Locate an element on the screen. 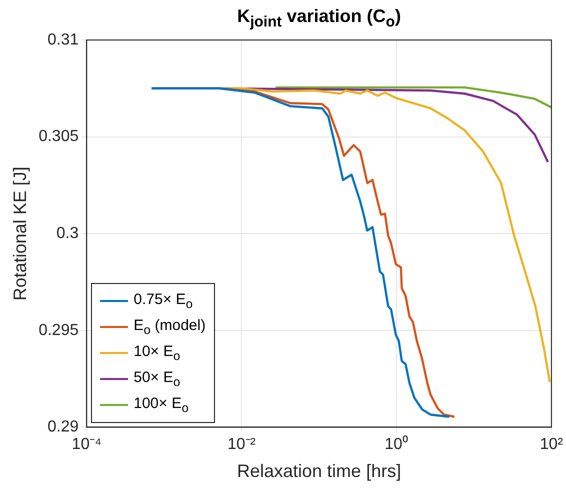 This screenshot has height=491, width=566. y-tick-label: 0.305 is located at coordinates (58, 137).